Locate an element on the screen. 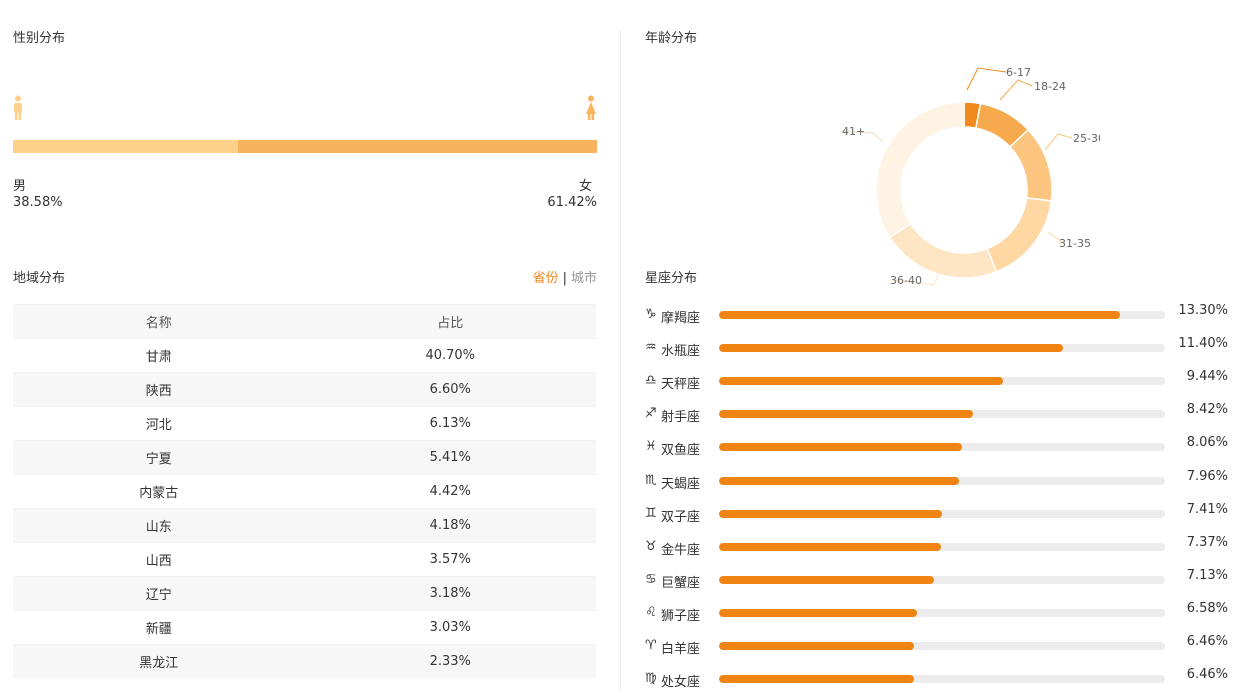 This screenshot has height=691, width=1244. region-name: 辽宁 is located at coordinates (158, 595).